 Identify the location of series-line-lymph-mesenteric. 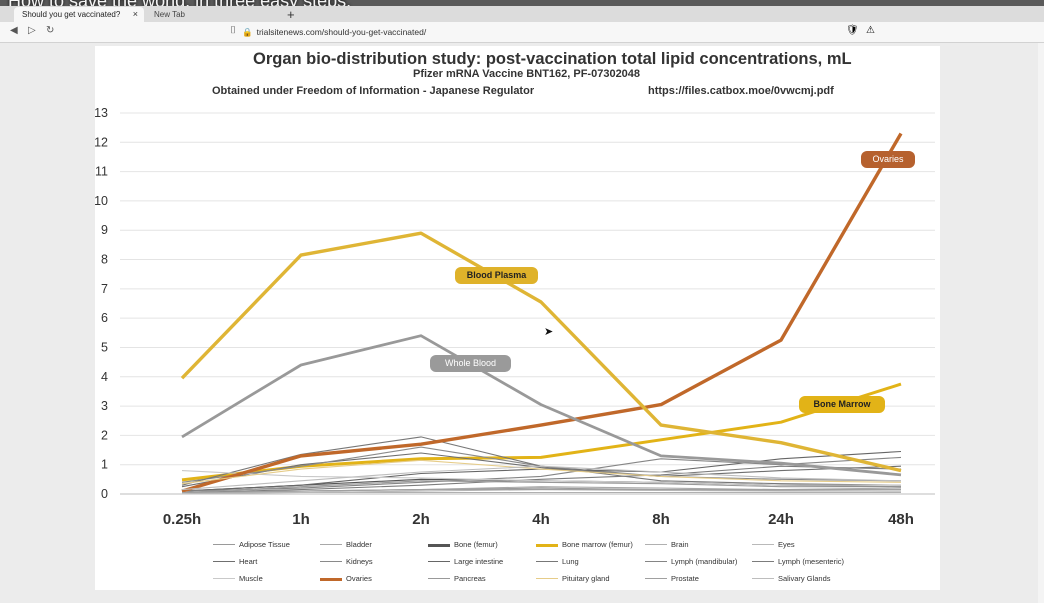
(541, 479).